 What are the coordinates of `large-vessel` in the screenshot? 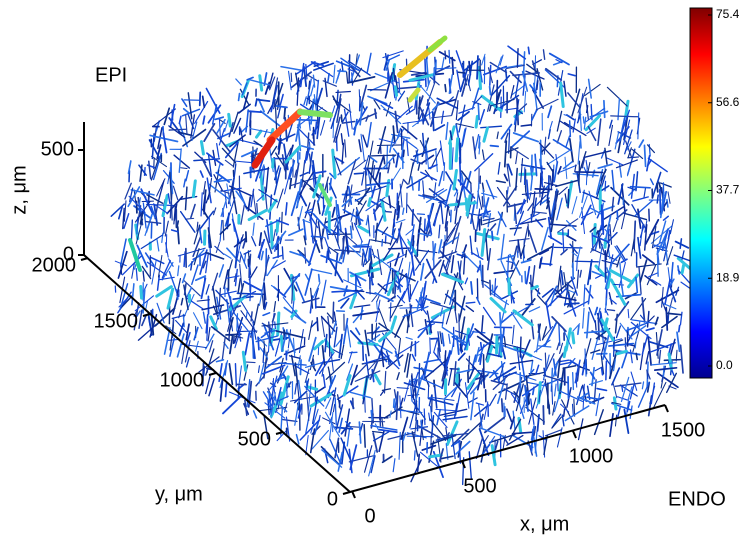 It's located at (285, 126).